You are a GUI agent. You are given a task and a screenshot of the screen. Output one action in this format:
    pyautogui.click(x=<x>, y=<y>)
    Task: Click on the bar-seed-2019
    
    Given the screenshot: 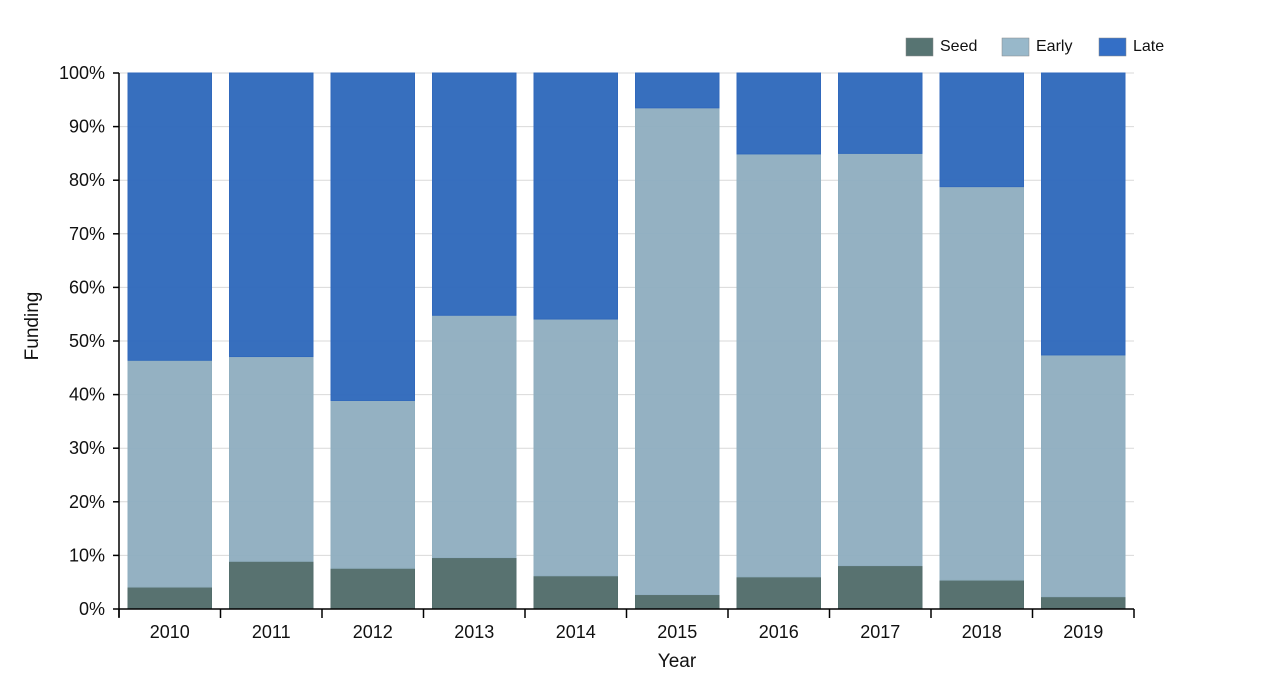 What is the action you would take?
    pyautogui.click(x=1083, y=603)
    